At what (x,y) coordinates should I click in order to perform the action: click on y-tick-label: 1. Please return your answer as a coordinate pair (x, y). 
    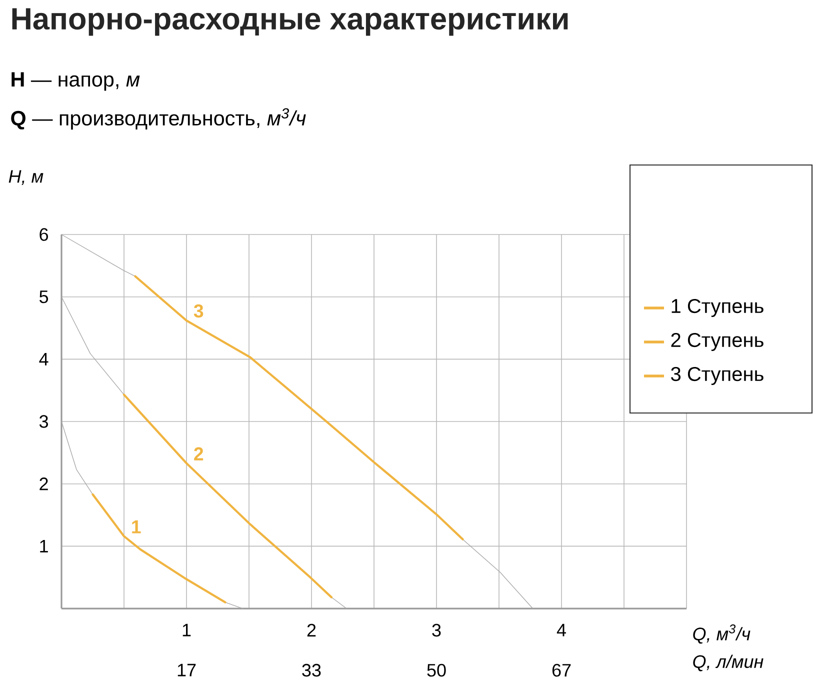
    Looking at the image, I should click on (44, 546).